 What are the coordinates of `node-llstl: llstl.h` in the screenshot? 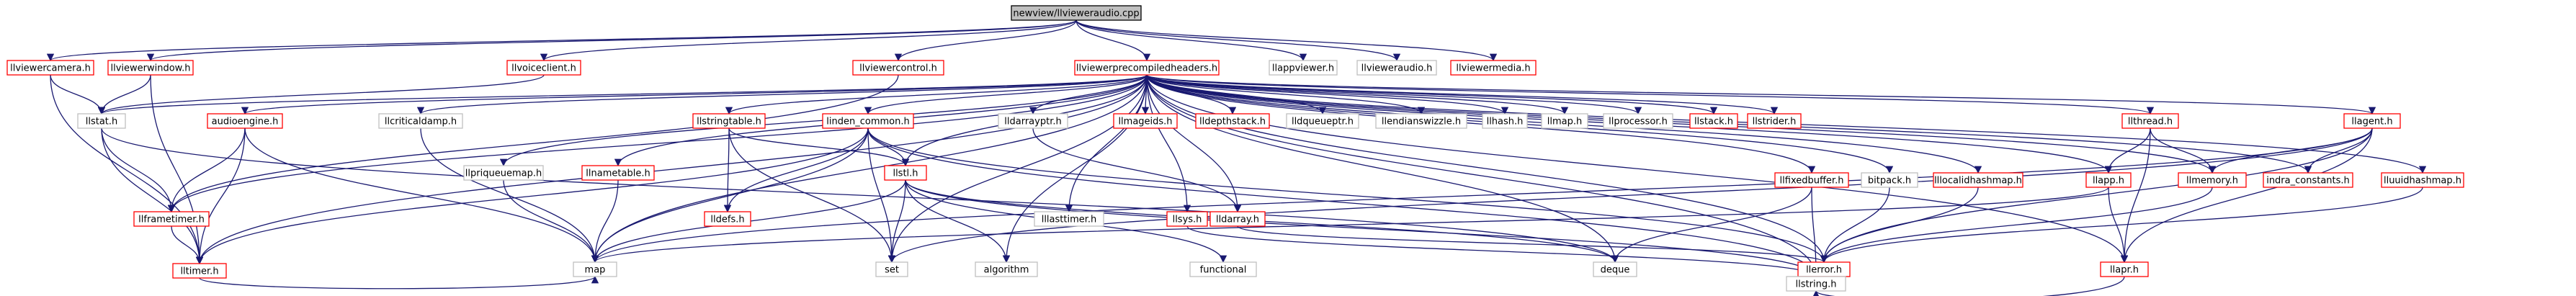 It's located at (905, 173).